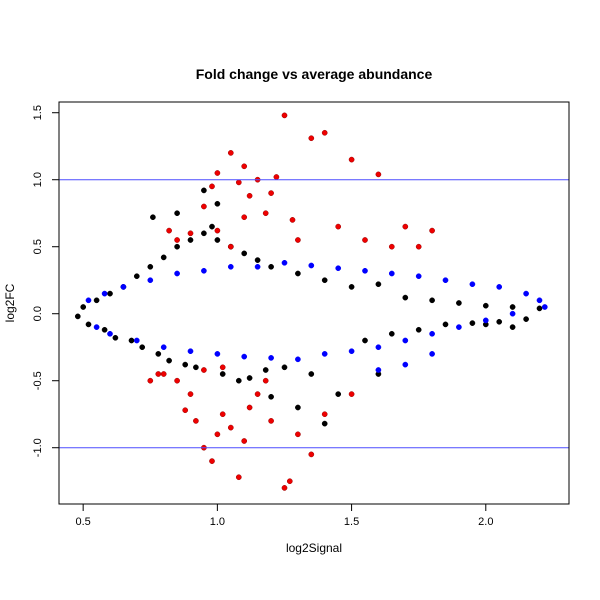  Describe the element at coordinates (217, 522) in the screenshot. I see `x-tick-label: 1.0` at that location.